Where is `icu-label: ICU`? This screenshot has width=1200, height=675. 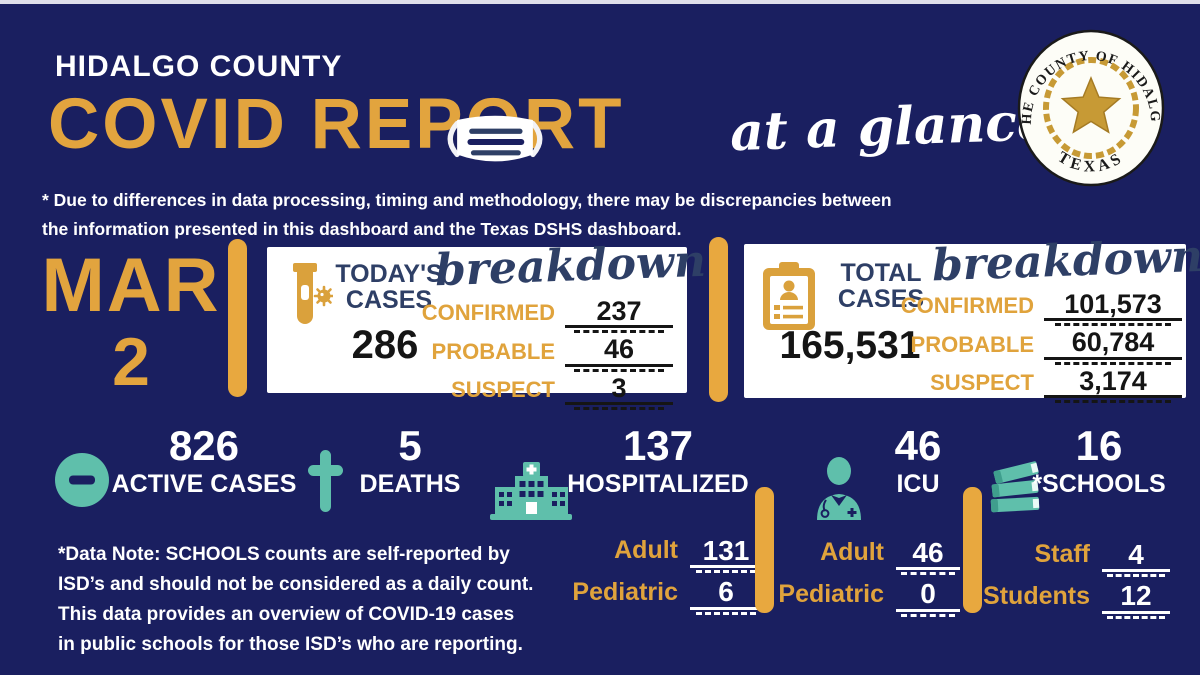 icu-label: ICU is located at coordinates (918, 484).